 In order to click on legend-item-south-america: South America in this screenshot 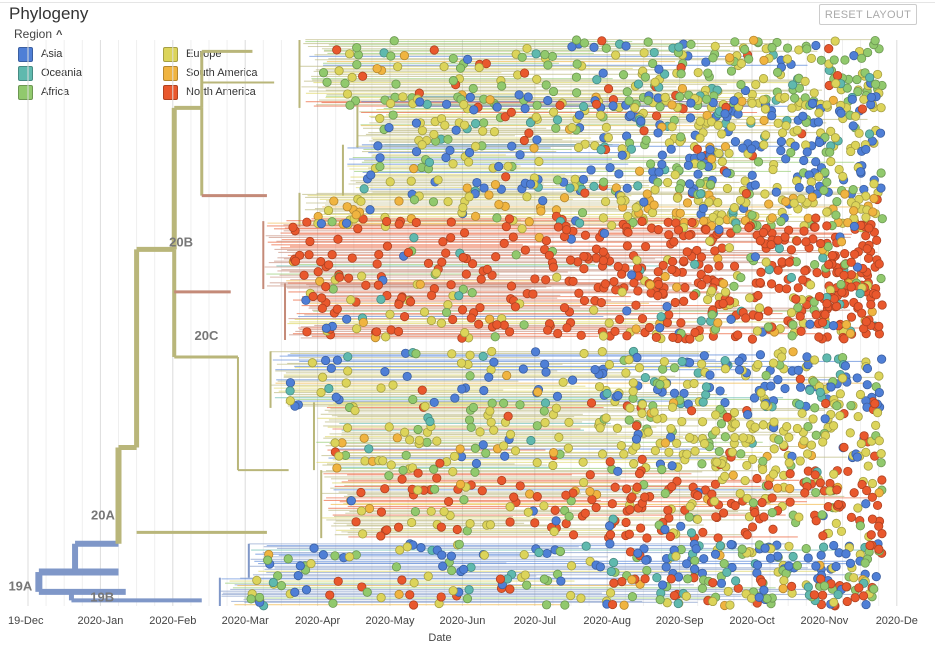, I will do `click(210, 73)`.